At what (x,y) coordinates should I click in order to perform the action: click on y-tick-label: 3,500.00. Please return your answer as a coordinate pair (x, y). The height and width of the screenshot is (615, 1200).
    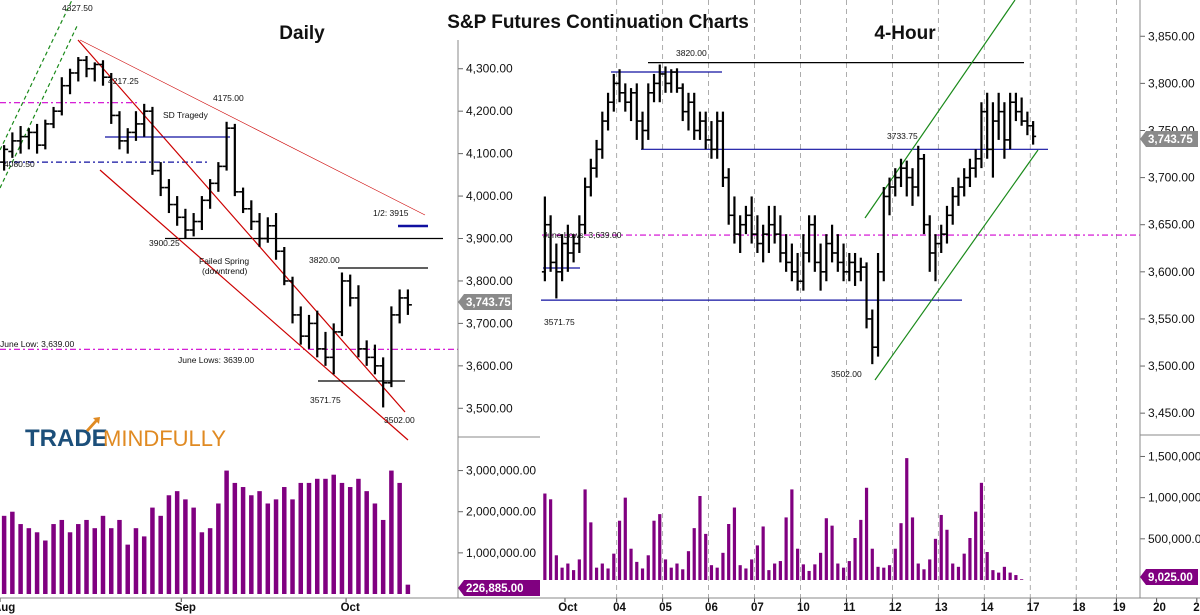
    Looking at the image, I should click on (1171, 366).